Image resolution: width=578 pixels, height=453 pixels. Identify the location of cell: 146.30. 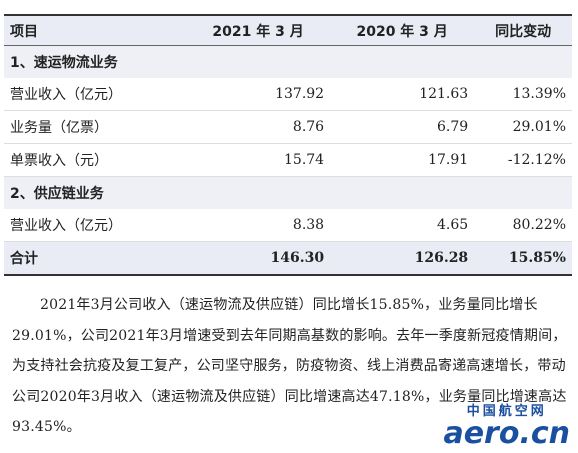
(258, 258).